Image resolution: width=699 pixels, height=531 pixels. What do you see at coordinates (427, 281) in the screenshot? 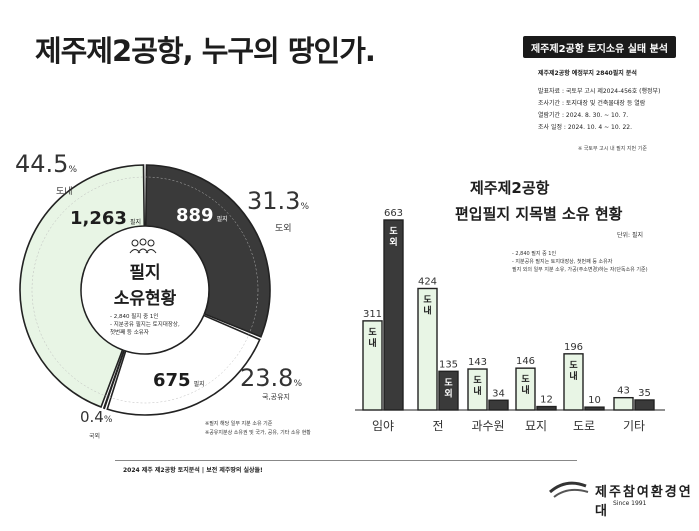
I see `bar-value-label: 424` at bounding box center [427, 281].